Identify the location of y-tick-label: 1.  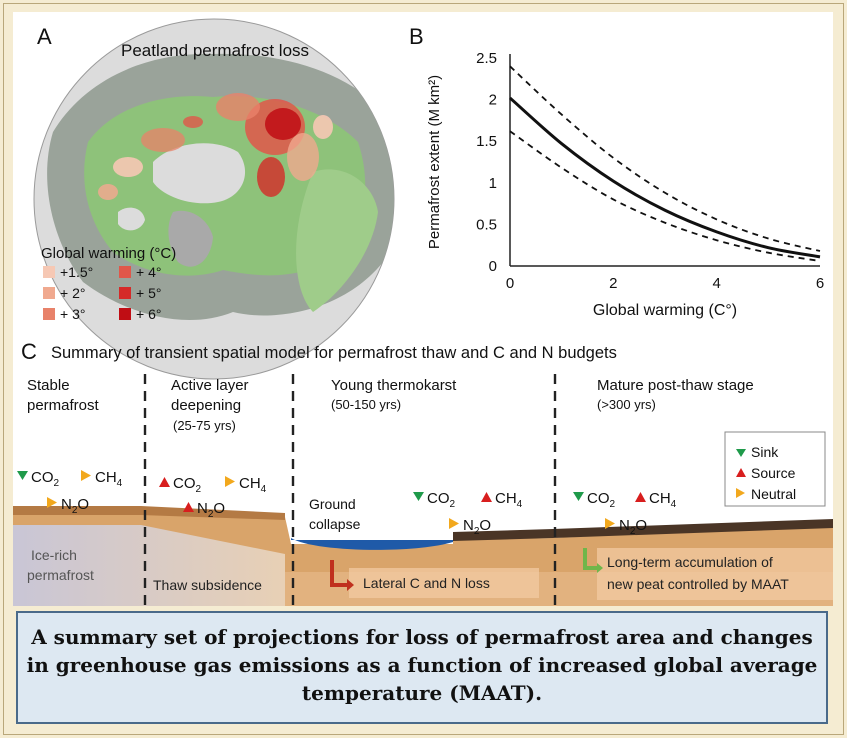
(493, 183).